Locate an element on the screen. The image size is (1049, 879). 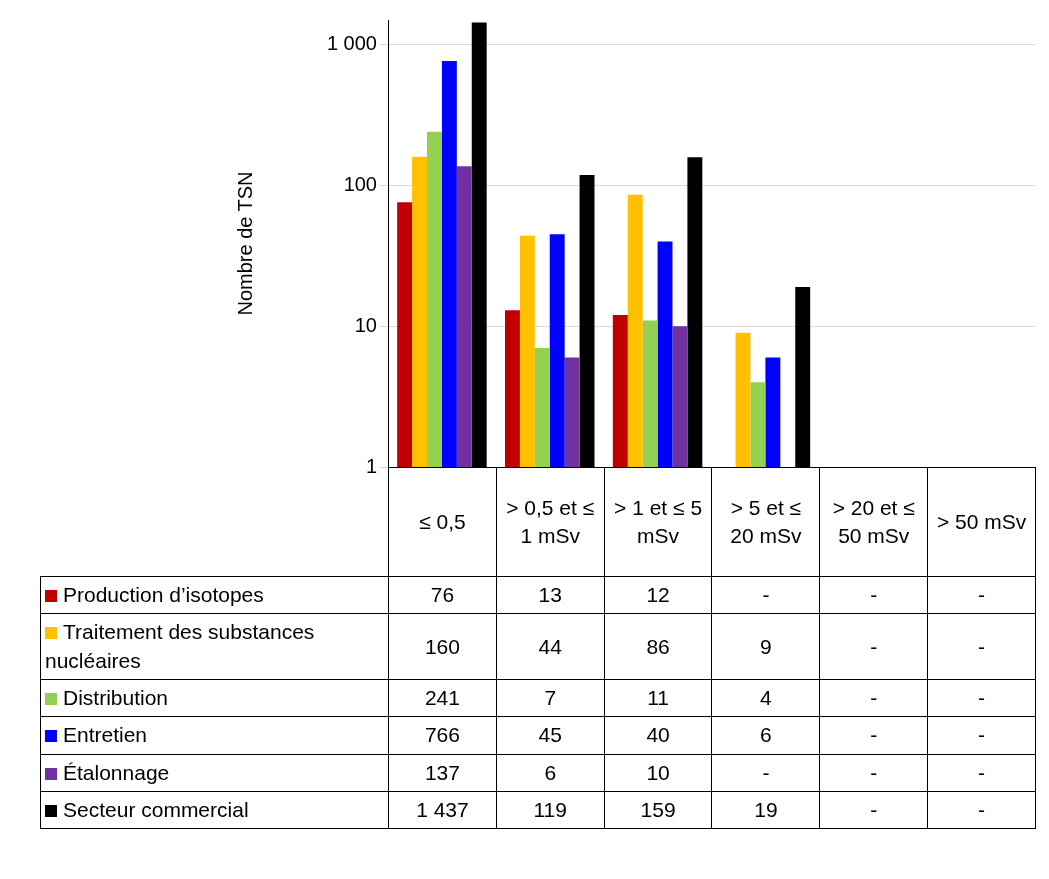
data-label: 44 is located at coordinates (550, 646).